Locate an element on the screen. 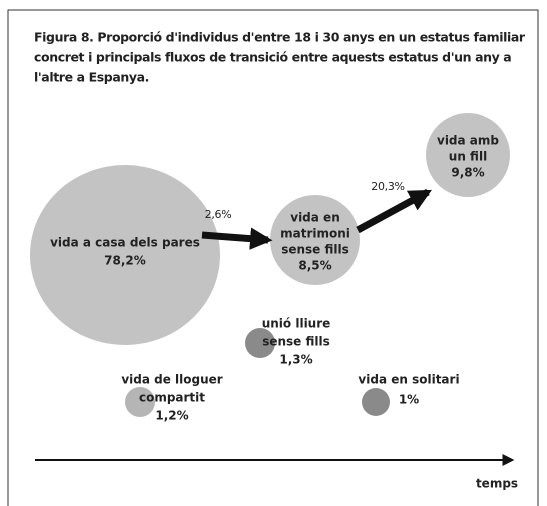  node-label: compartit is located at coordinates (172, 398).